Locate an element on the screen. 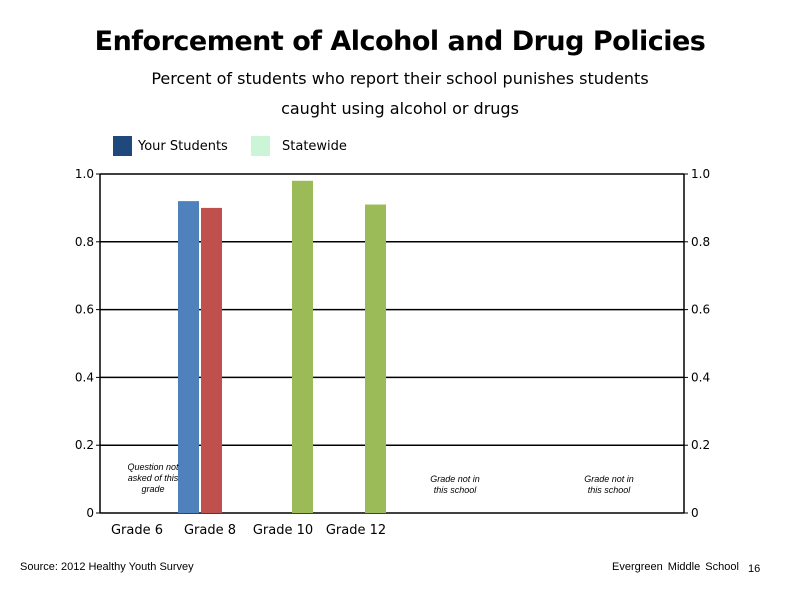 The image size is (800, 600). school-name: Evergreen Middle School is located at coordinates (675, 567).